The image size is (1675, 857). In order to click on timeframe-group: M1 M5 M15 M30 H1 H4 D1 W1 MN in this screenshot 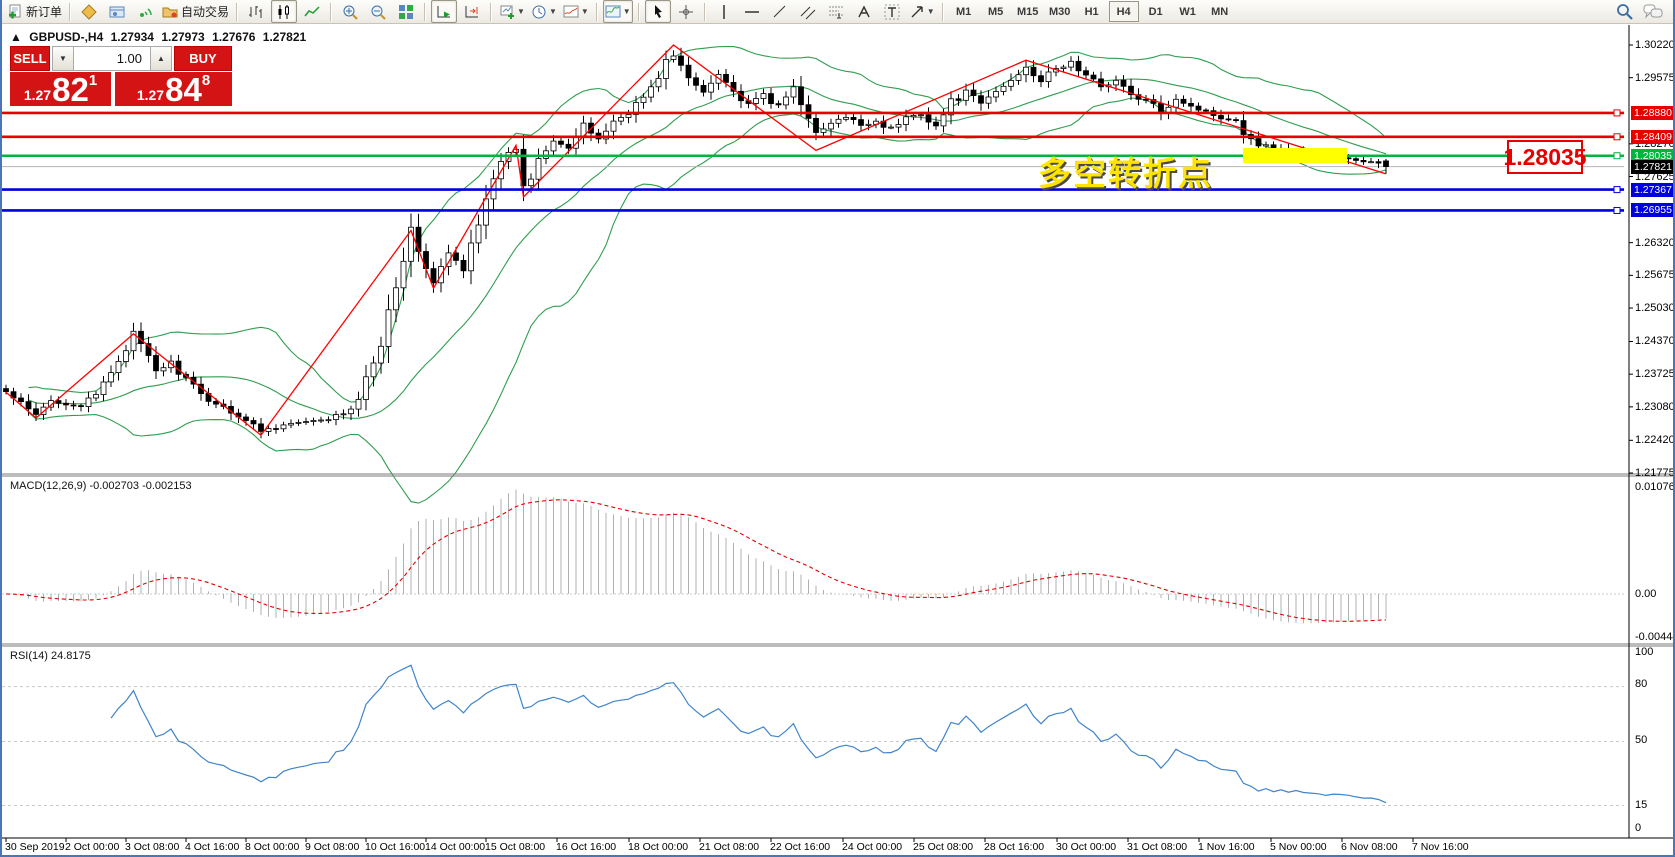, I will do `click(1092, 11)`.